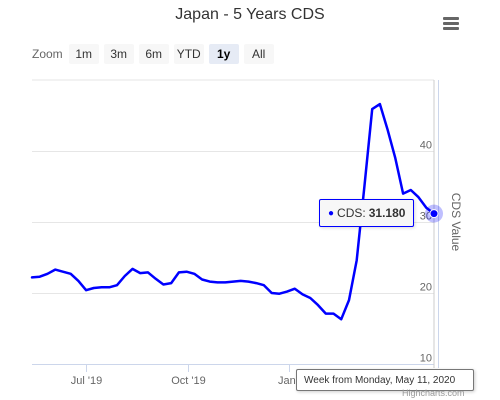 Image resolution: width=500 pixels, height=400 pixels. What do you see at coordinates (426, 217) in the screenshot?
I see `y-tick-label: 30` at bounding box center [426, 217].